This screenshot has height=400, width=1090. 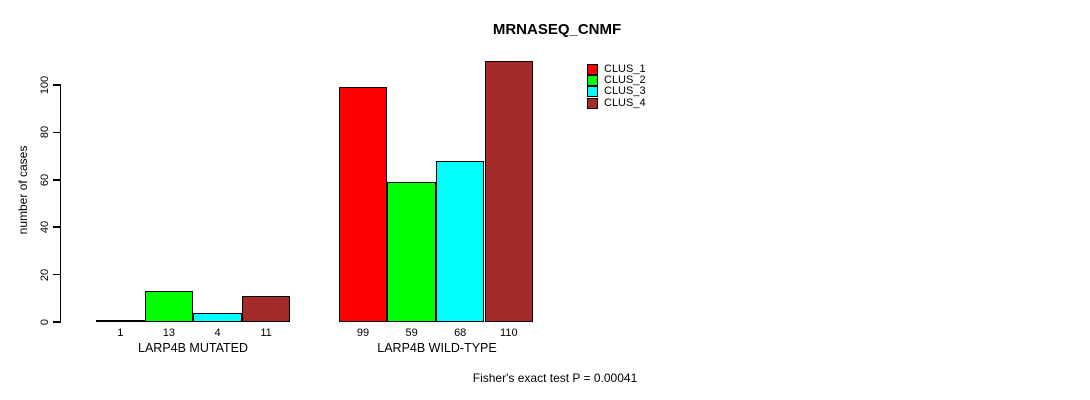 What do you see at coordinates (120, 333) in the screenshot?
I see `bar-value-label: 1` at bounding box center [120, 333].